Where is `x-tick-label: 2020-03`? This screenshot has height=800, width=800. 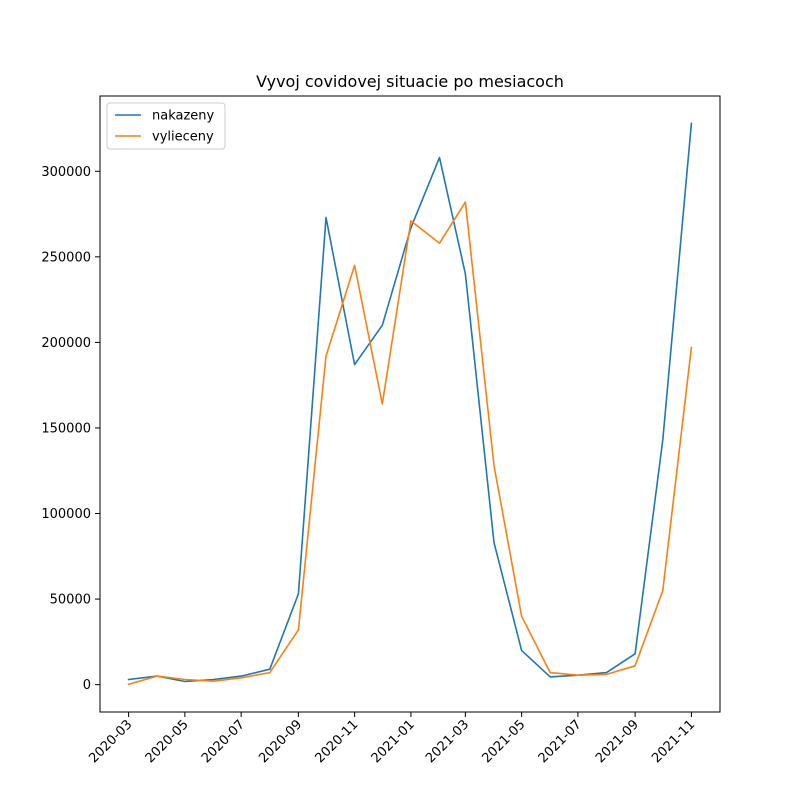
x-tick-label: 2020-03 is located at coordinates (110, 741).